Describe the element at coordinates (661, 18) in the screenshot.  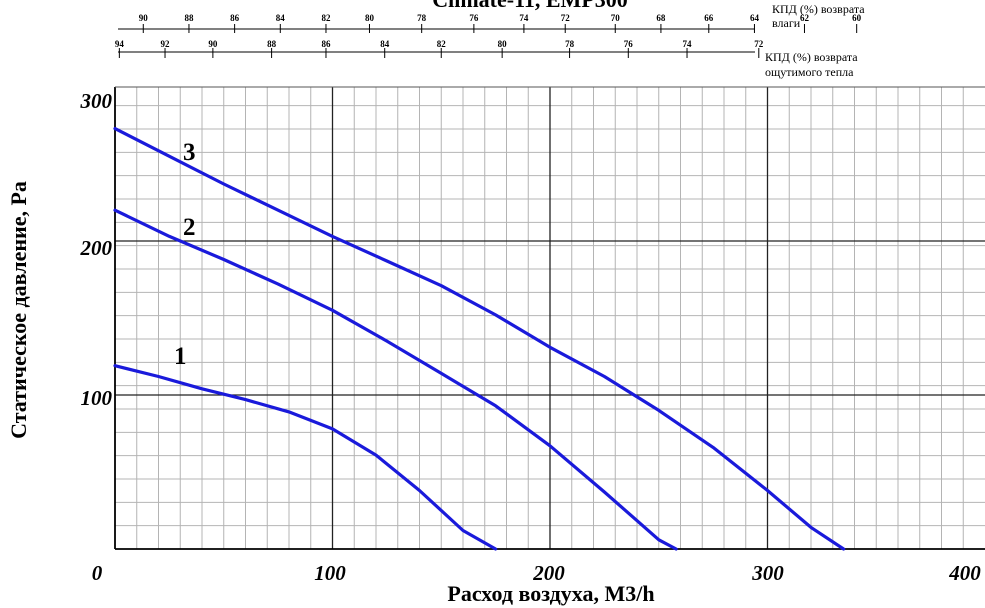
I see `sec-axis-1-tick-label: 68` at that location.